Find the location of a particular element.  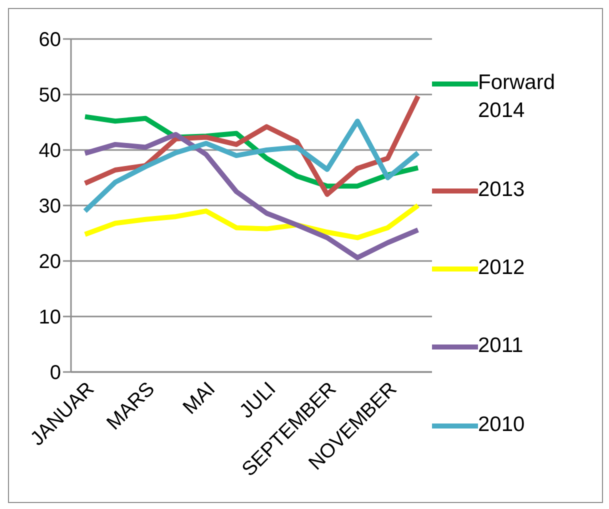

y-tick-label: 0 is located at coordinates (55, 373).